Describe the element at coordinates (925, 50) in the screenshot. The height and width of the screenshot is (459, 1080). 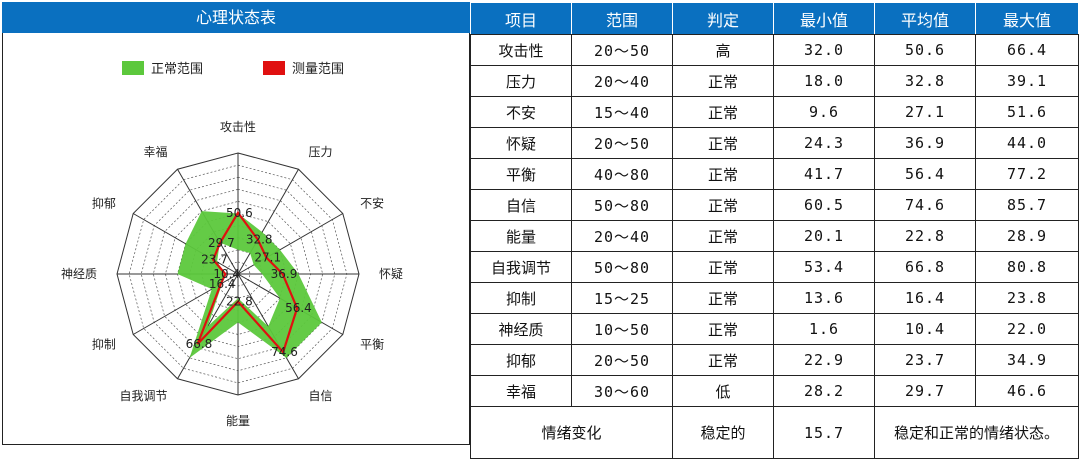
I see `cell-avg: 50.6` at that location.